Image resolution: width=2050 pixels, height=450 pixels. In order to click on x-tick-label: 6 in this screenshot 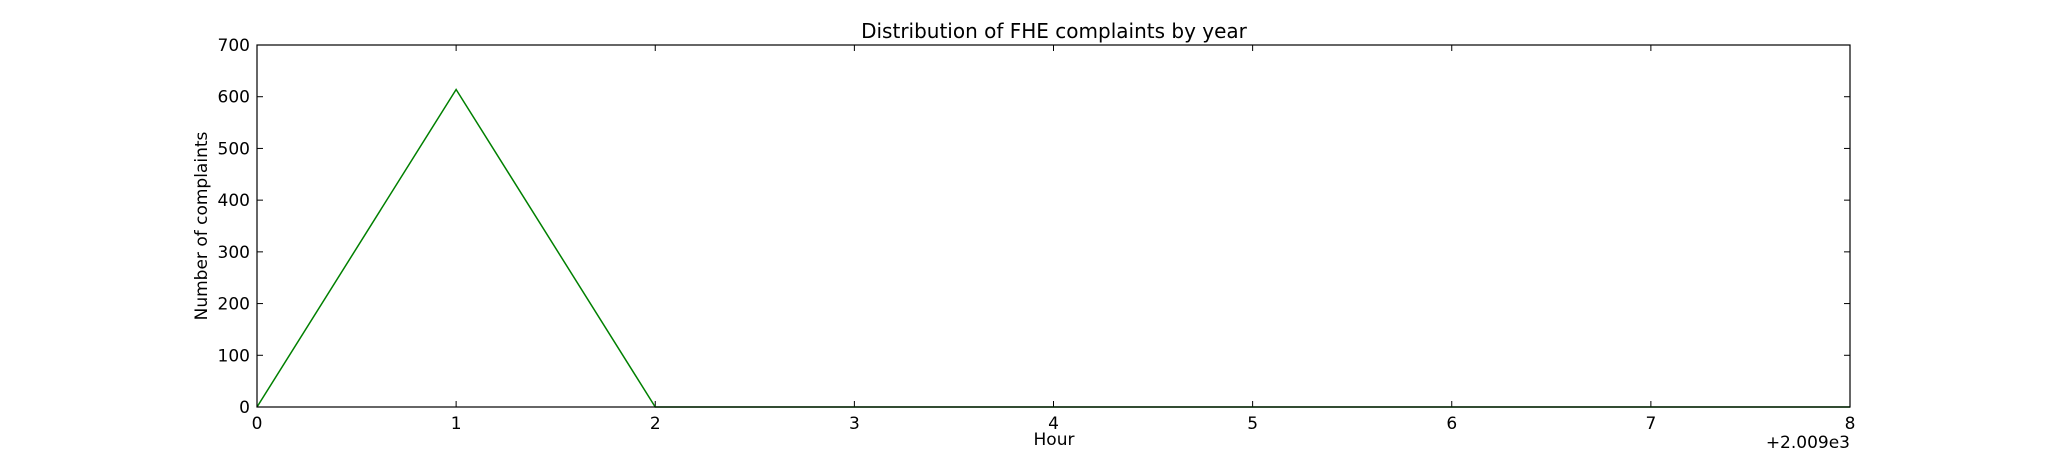, I will do `click(1451, 424)`.